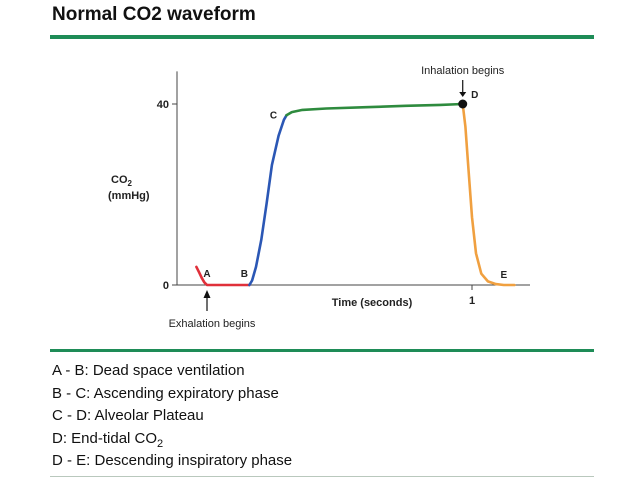 This screenshot has height=479, width=638. I want to click on series-line-b-c, so click(268, 200).